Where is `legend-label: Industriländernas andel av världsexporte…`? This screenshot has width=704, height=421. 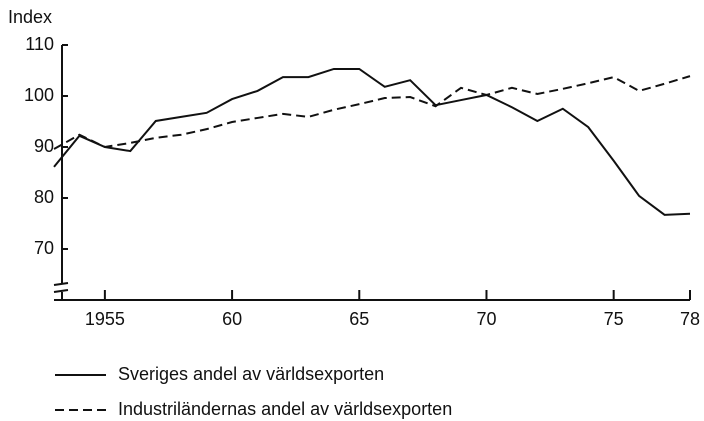 legend-label: Industriländernas andel av världsexporte… is located at coordinates (285, 409).